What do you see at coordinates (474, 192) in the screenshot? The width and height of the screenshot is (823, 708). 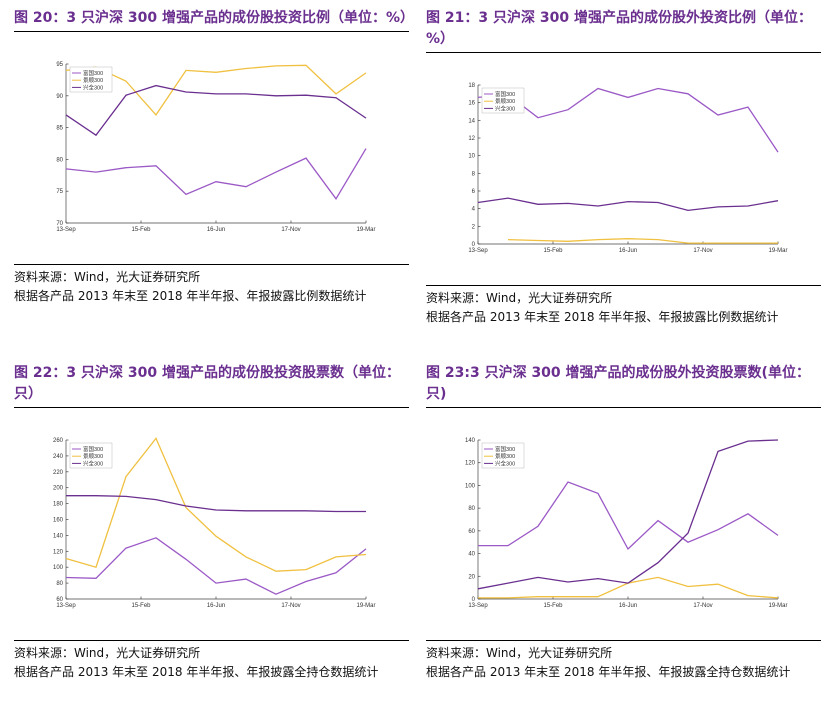 I see `y-tick-label: 6` at bounding box center [474, 192].